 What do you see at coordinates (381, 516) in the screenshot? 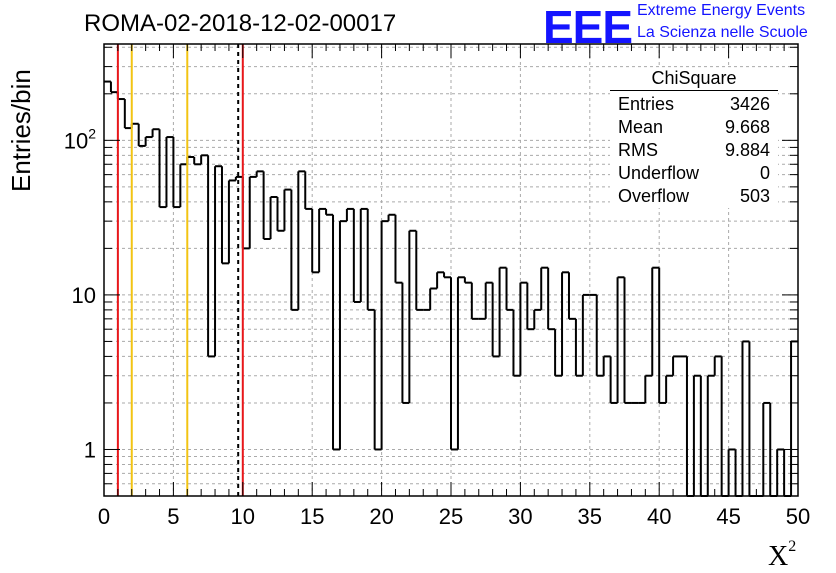
I see `x-tick-label: 20` at bounding box center [381, 516].